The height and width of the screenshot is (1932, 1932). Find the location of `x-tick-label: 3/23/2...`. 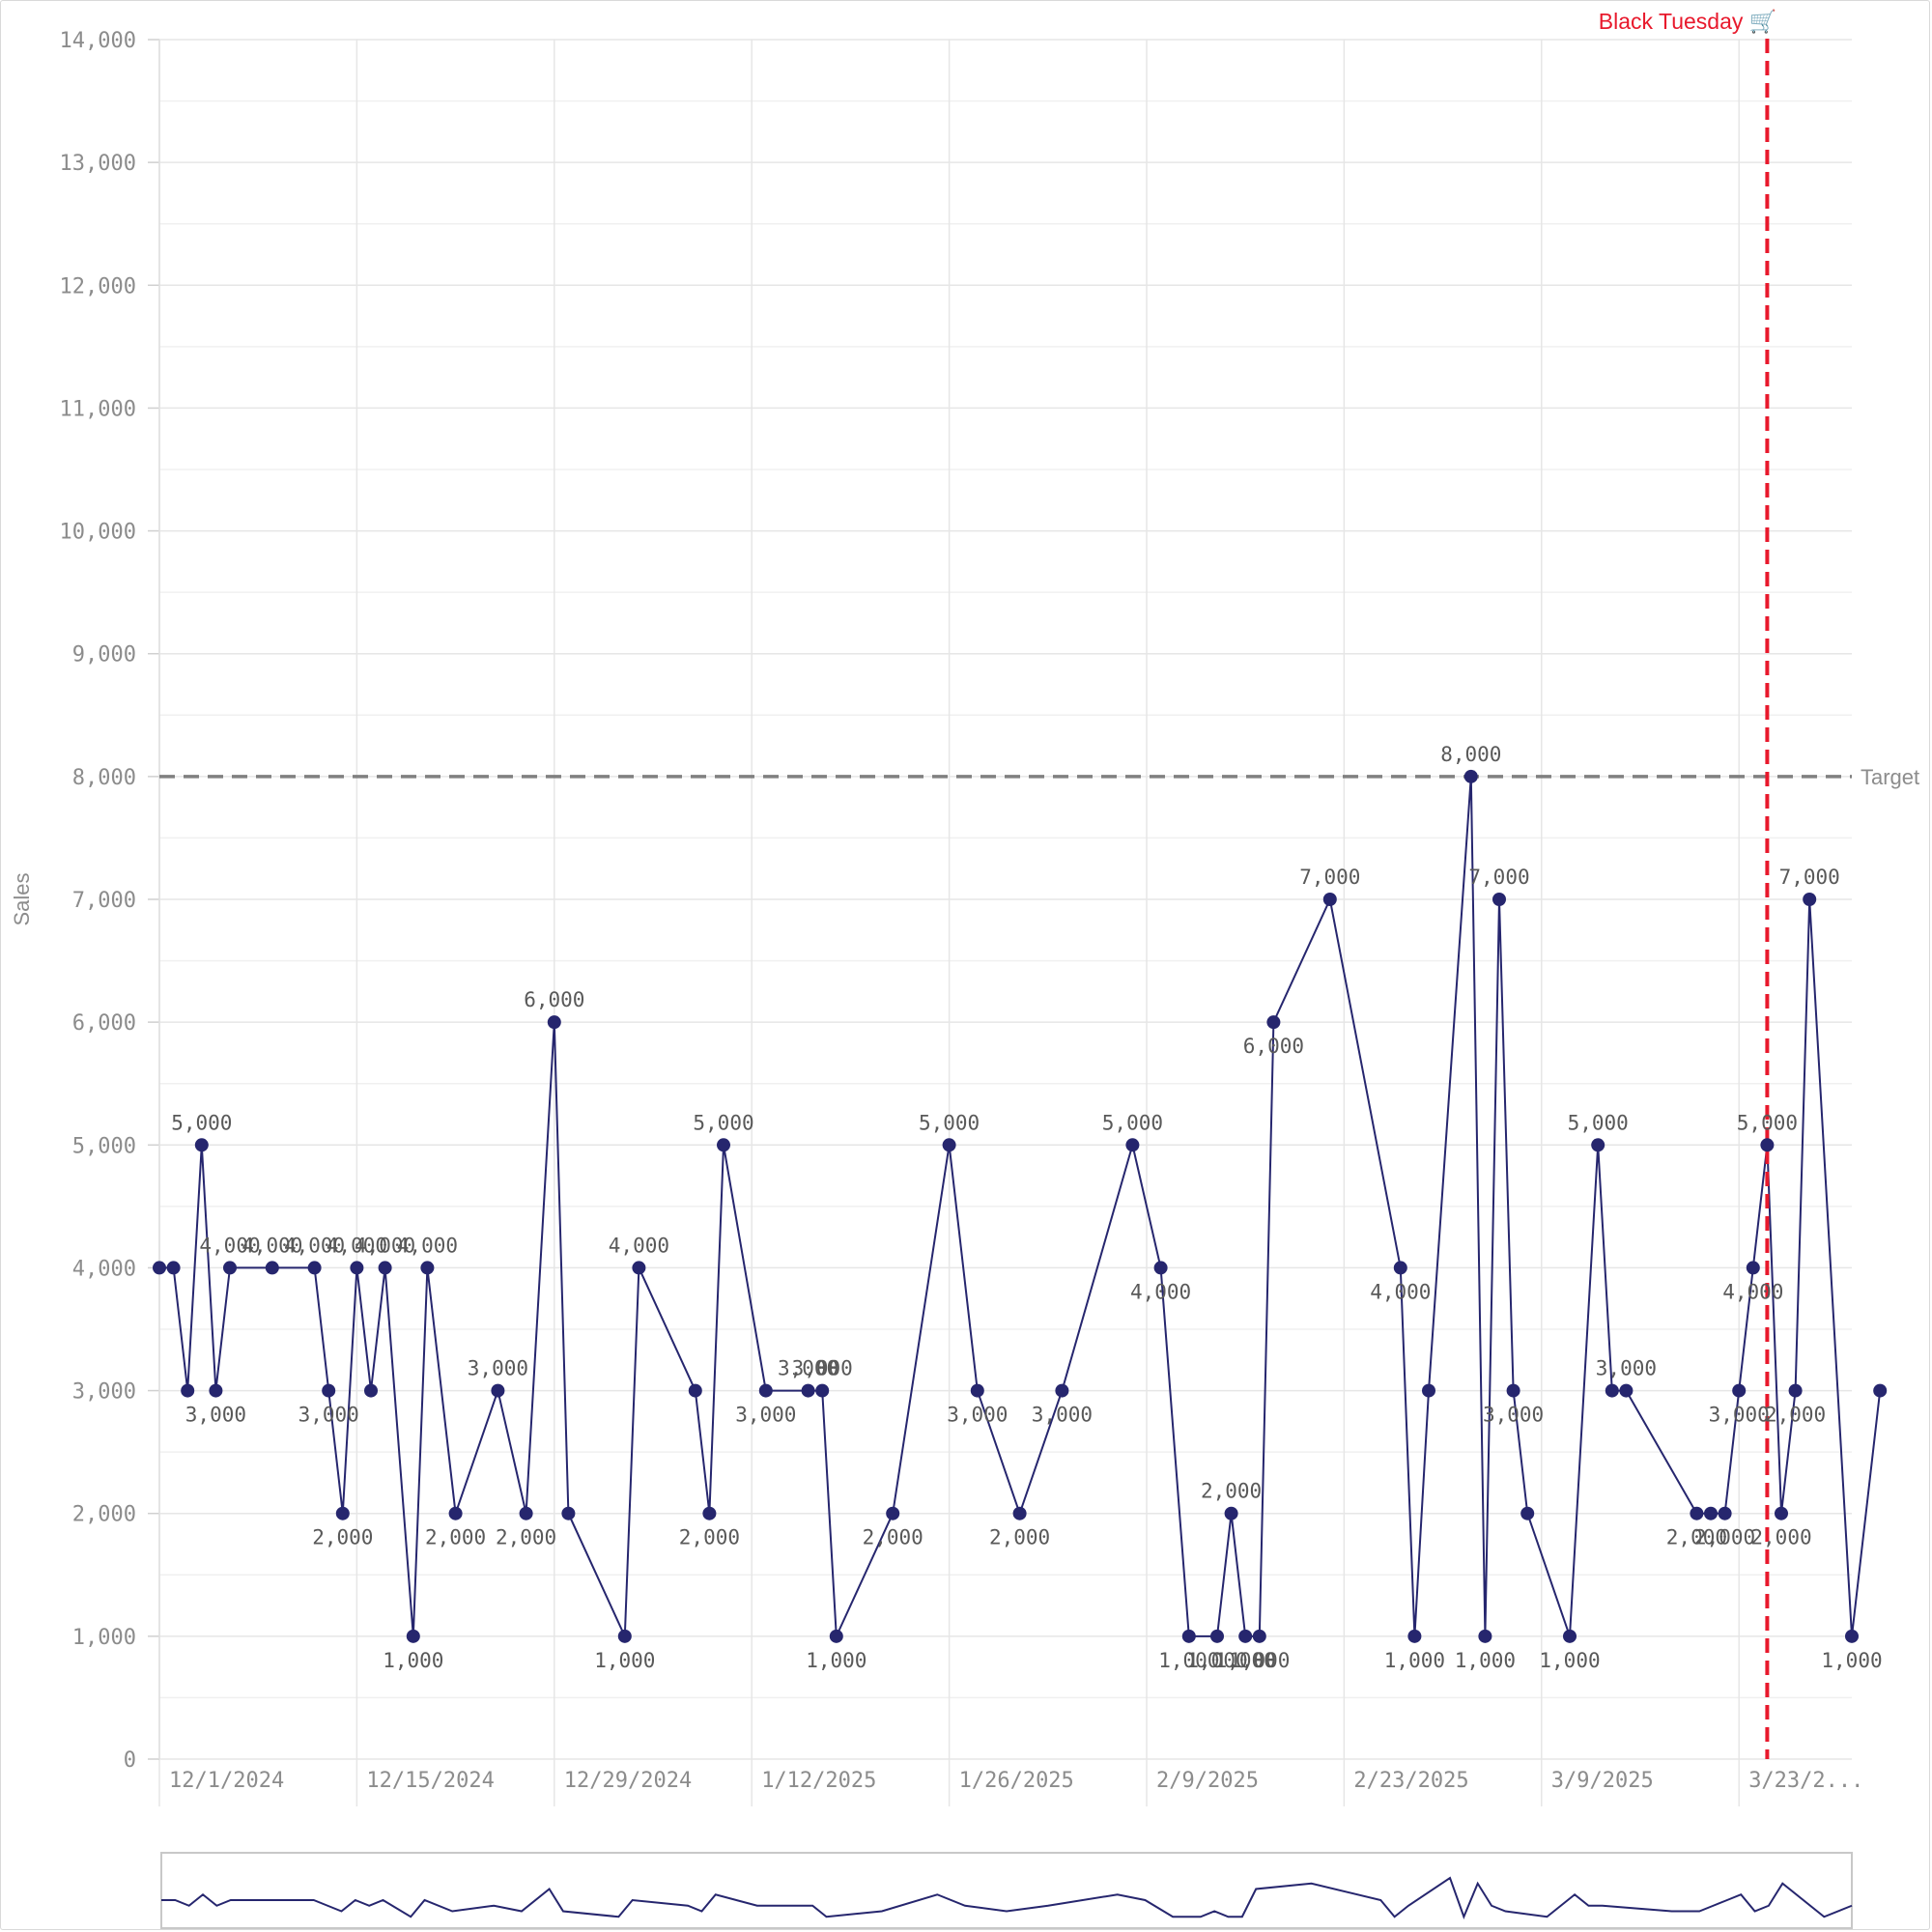

x-tick-label: 3/23/2... is located at coordinates (1805, 1781).